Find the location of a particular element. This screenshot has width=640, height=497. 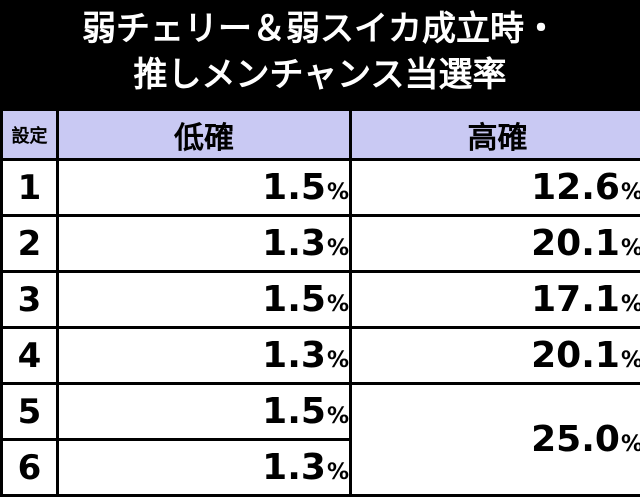

table-row: 3 1.5% 17.1% is located at coordinates (321, 299).